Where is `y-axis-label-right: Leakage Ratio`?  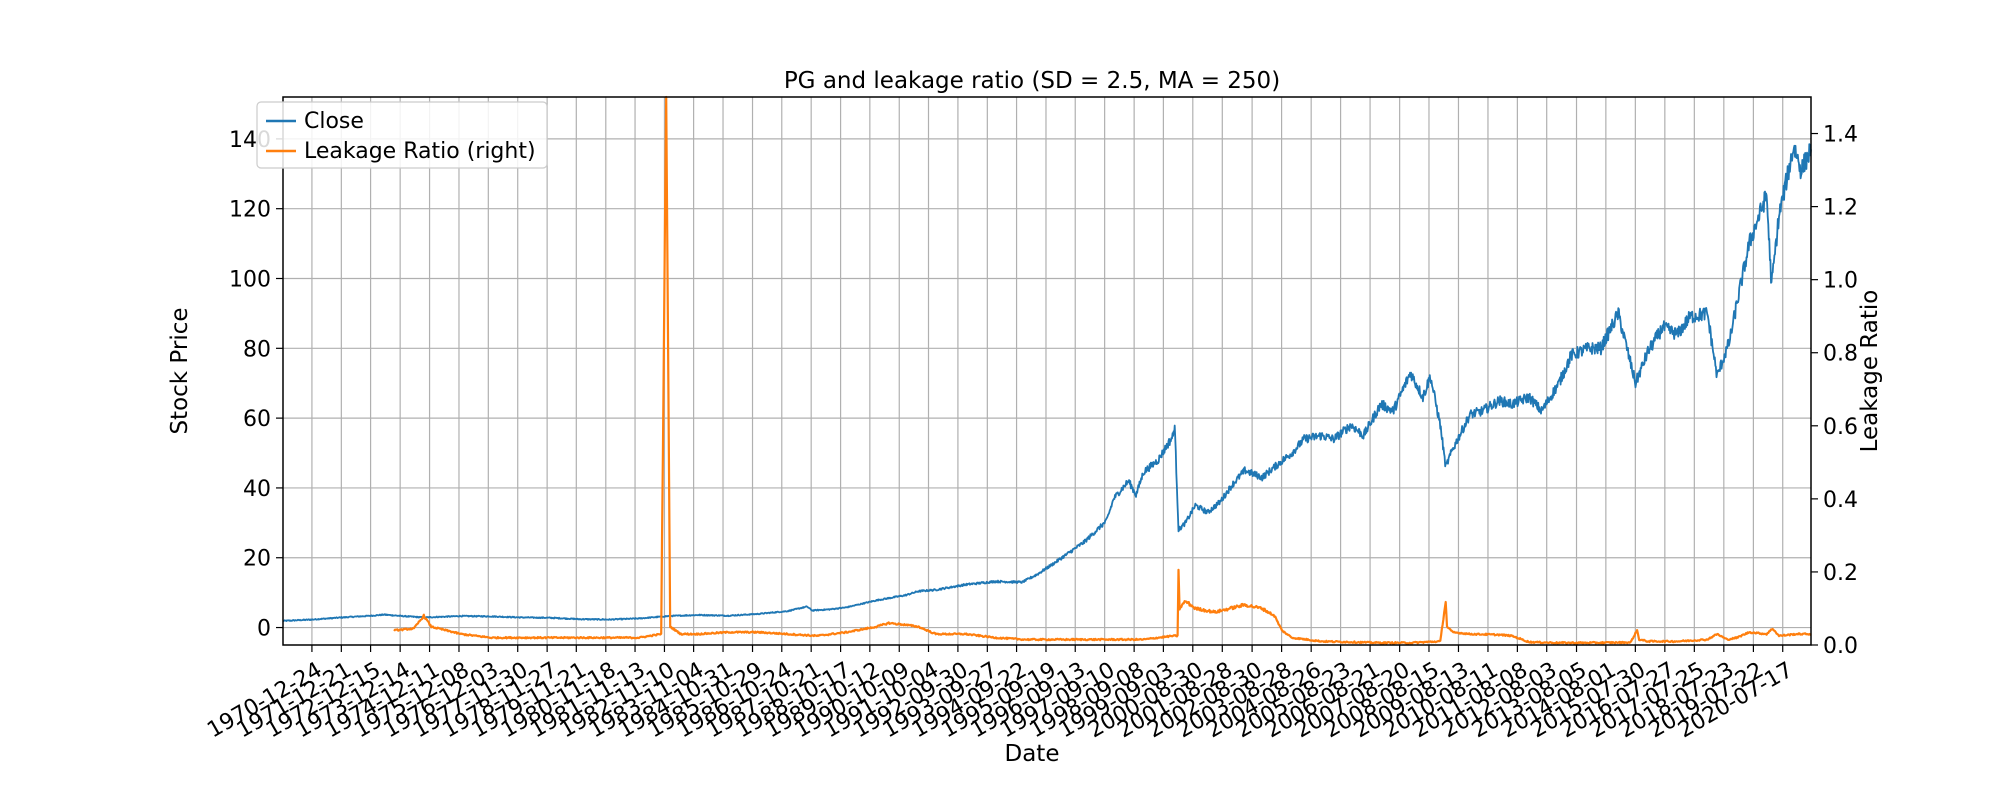 y-axis-label-right: Leakage Ratio is located at coordinates (1870, 371).